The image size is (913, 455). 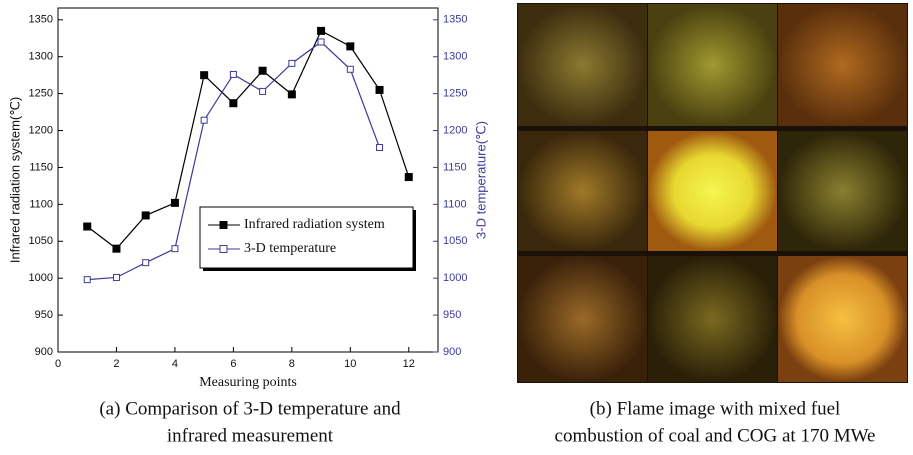 What do you see at coordinates (41, 241) in the screenshot?
I see `y-tick-label: 1050` at bounding box center [41, 241].